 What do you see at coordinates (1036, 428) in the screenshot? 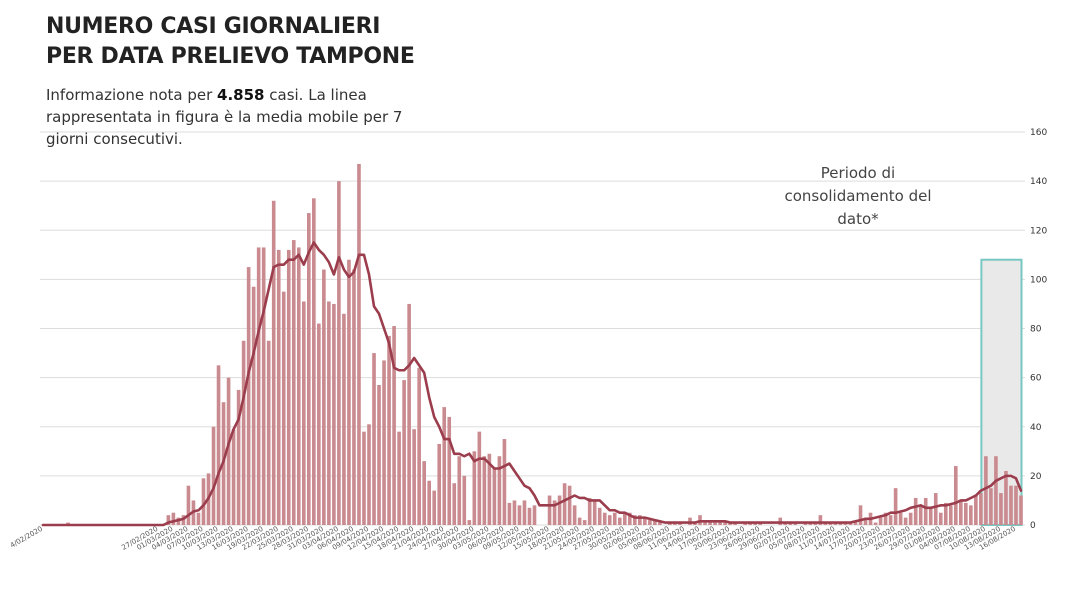
I see `y-tick-label: 40` at bounding box center [1036, 428].